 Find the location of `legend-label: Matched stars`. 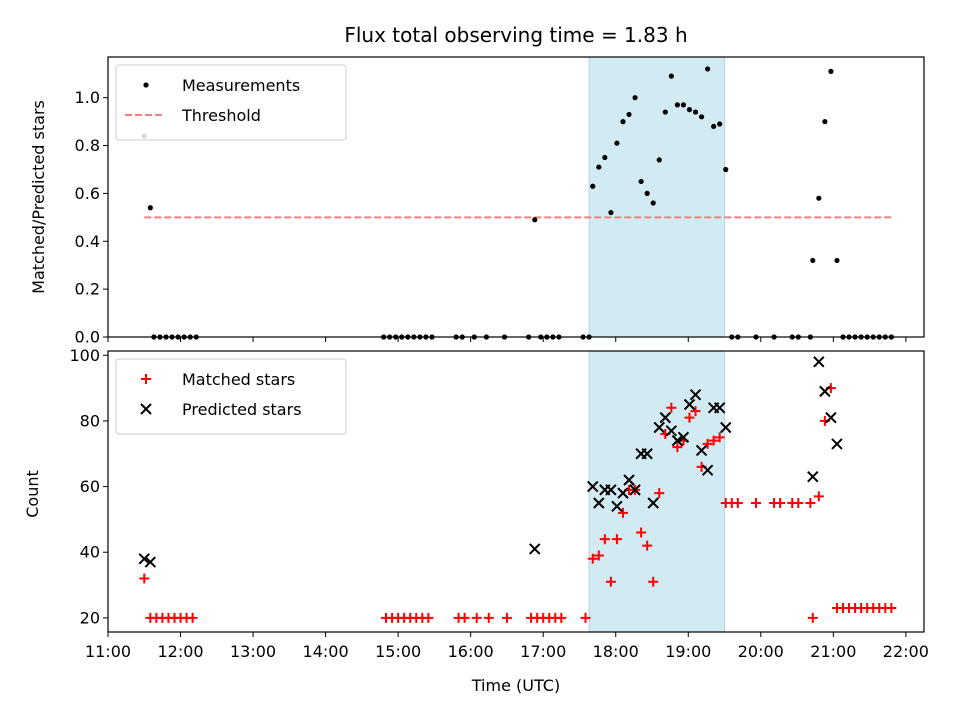

legend-label: Matched stars is located at coordinates (238, 379).